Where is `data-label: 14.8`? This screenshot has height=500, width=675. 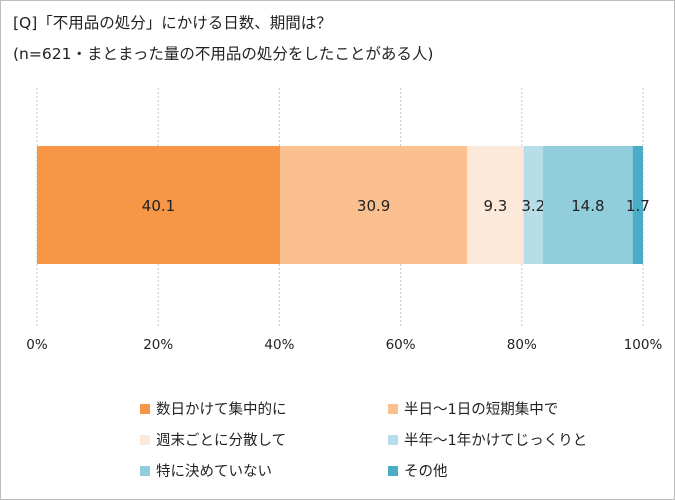
data-label: 14.8 is located at coordinates (587, 206).